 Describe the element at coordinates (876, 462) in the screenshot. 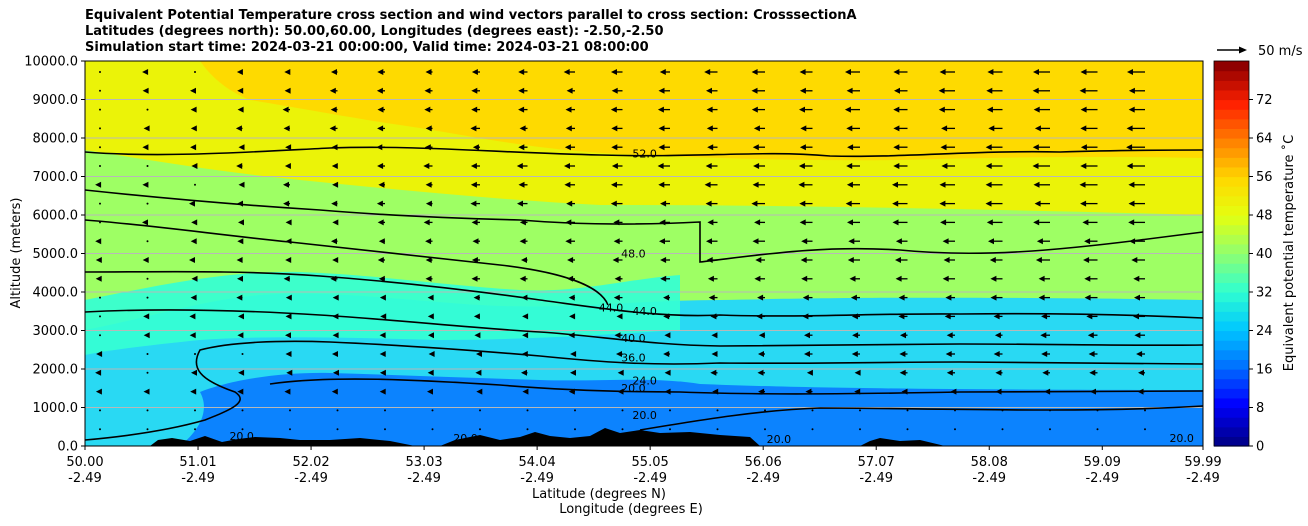

I see `x-tick-label-lat-7: 57.07` at that location.